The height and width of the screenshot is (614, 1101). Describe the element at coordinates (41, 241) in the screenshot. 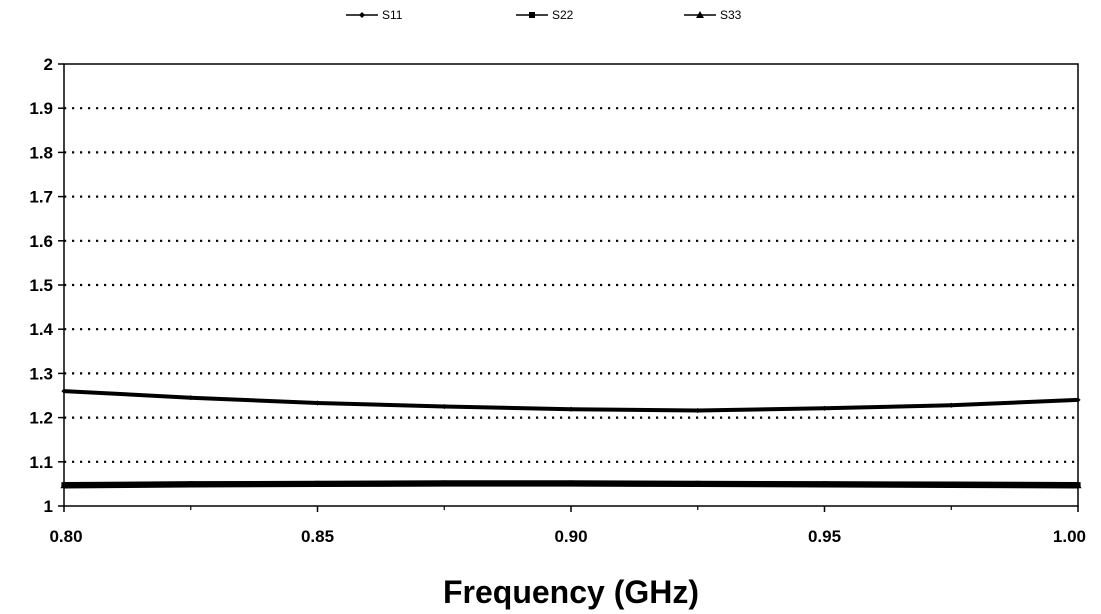

I see `y-tick-label: 1.6` at that location.